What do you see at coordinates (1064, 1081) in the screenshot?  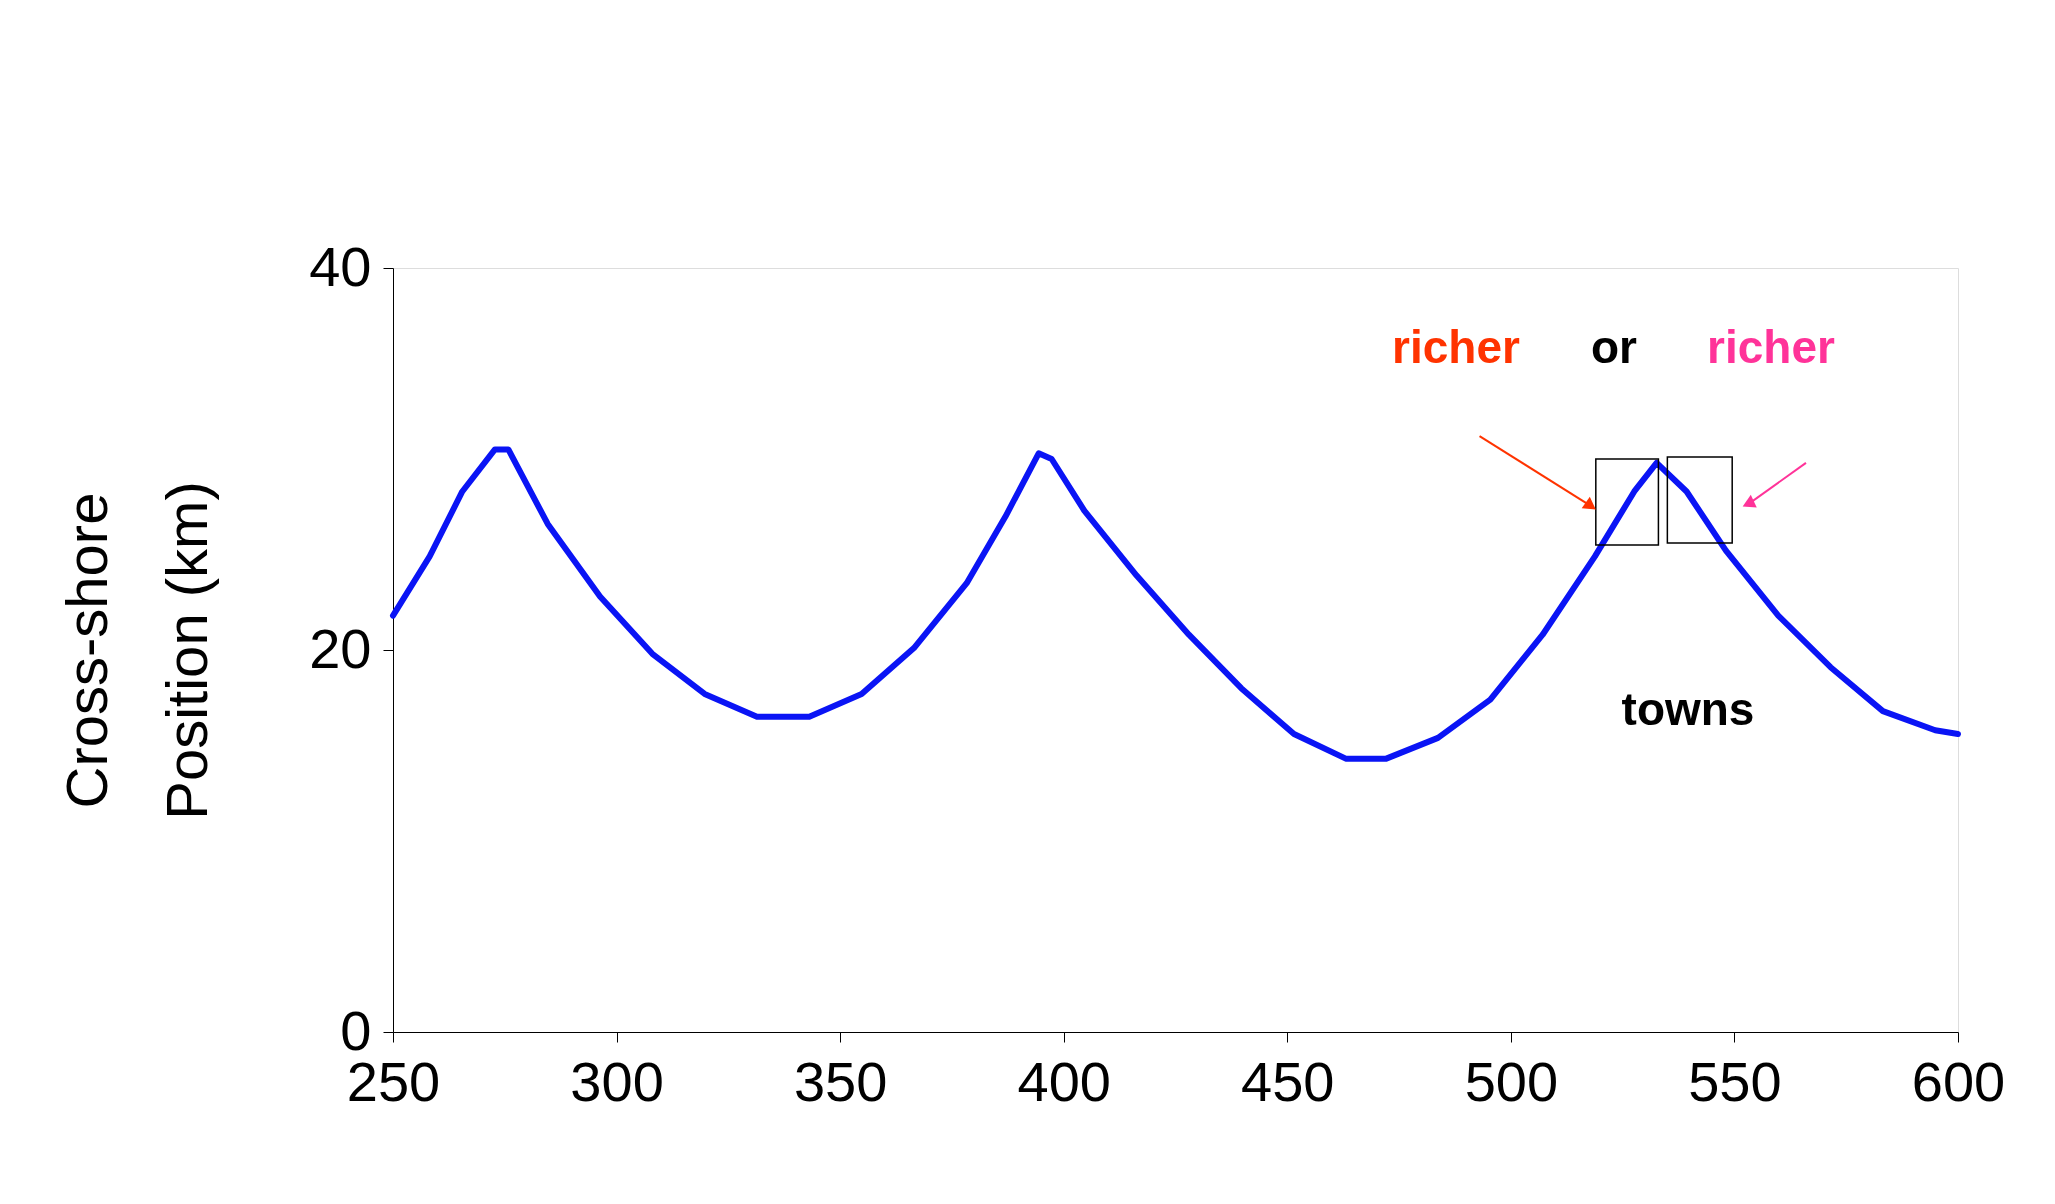 I see `x-tick-label: 400` at bounding box center [1064, 1081].